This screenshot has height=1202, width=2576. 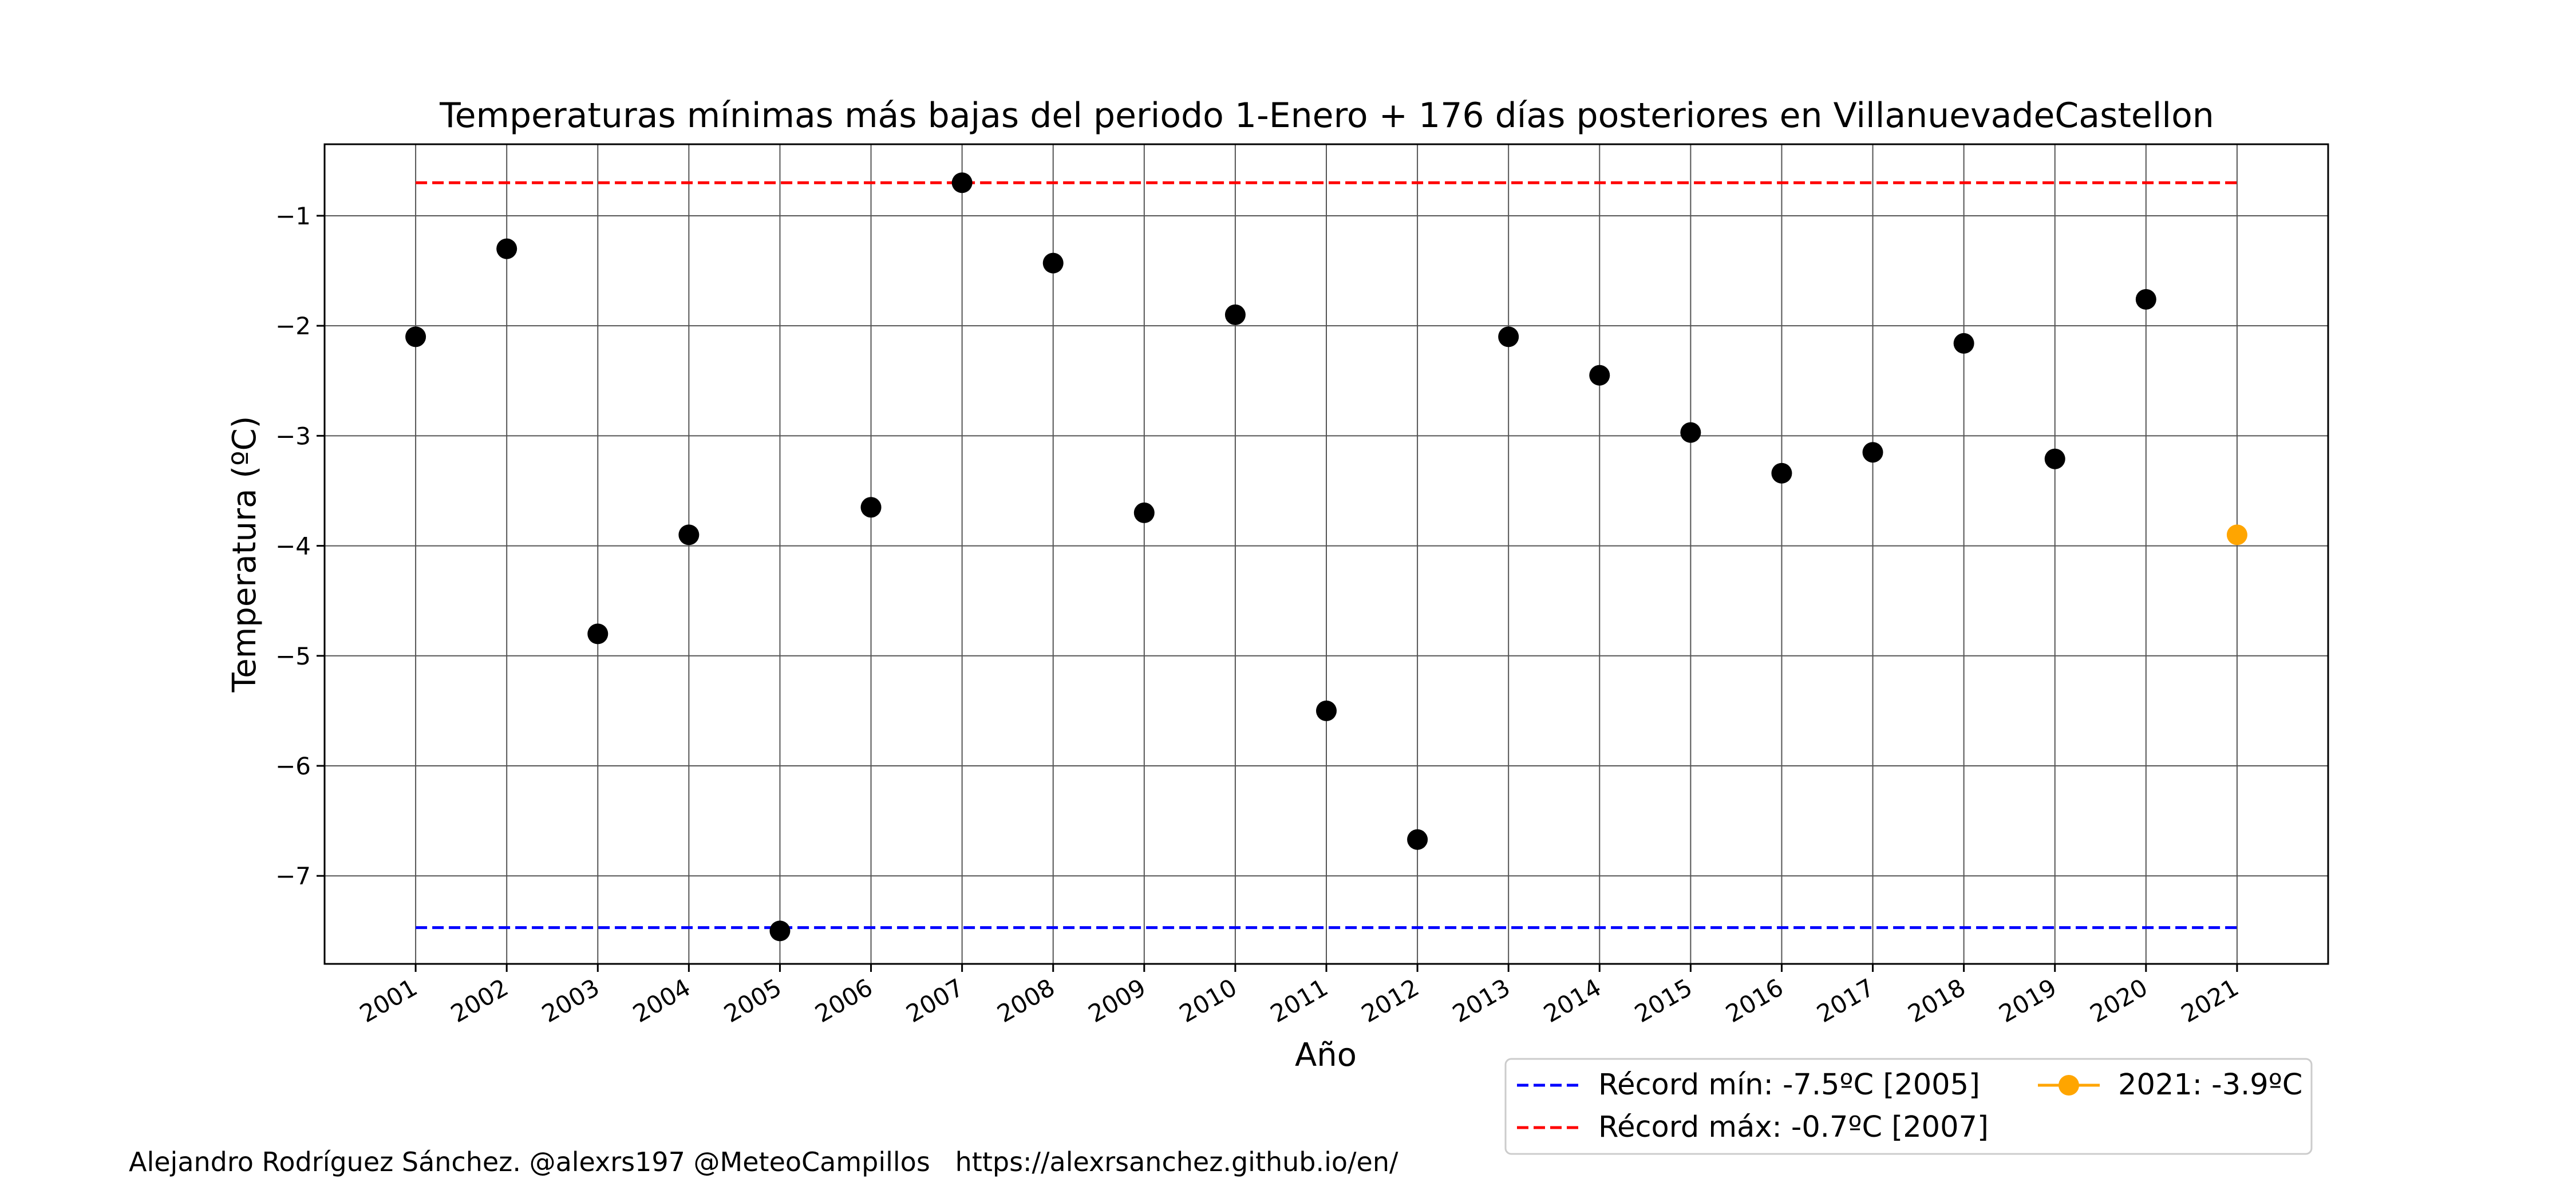 I want to click on x-tick-label: 2005, so click(x=752, y=1001).